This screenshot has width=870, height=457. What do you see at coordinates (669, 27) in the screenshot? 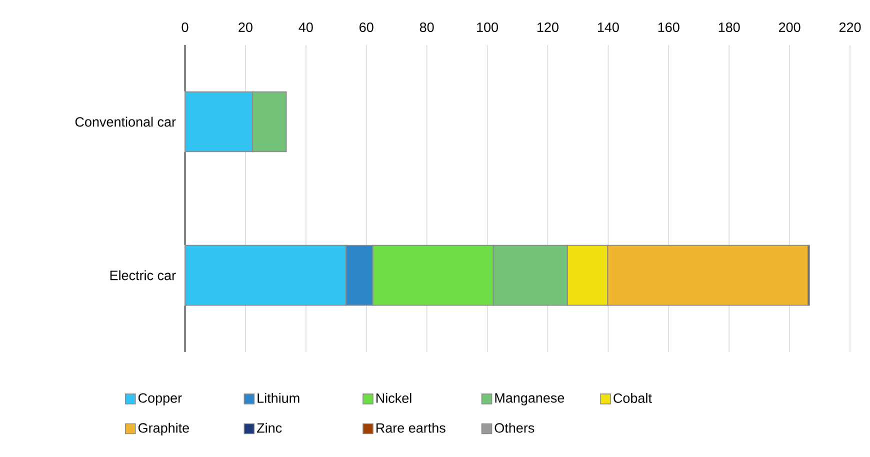
I see `x-tick-label: 160` at bounding box center [669, 27].